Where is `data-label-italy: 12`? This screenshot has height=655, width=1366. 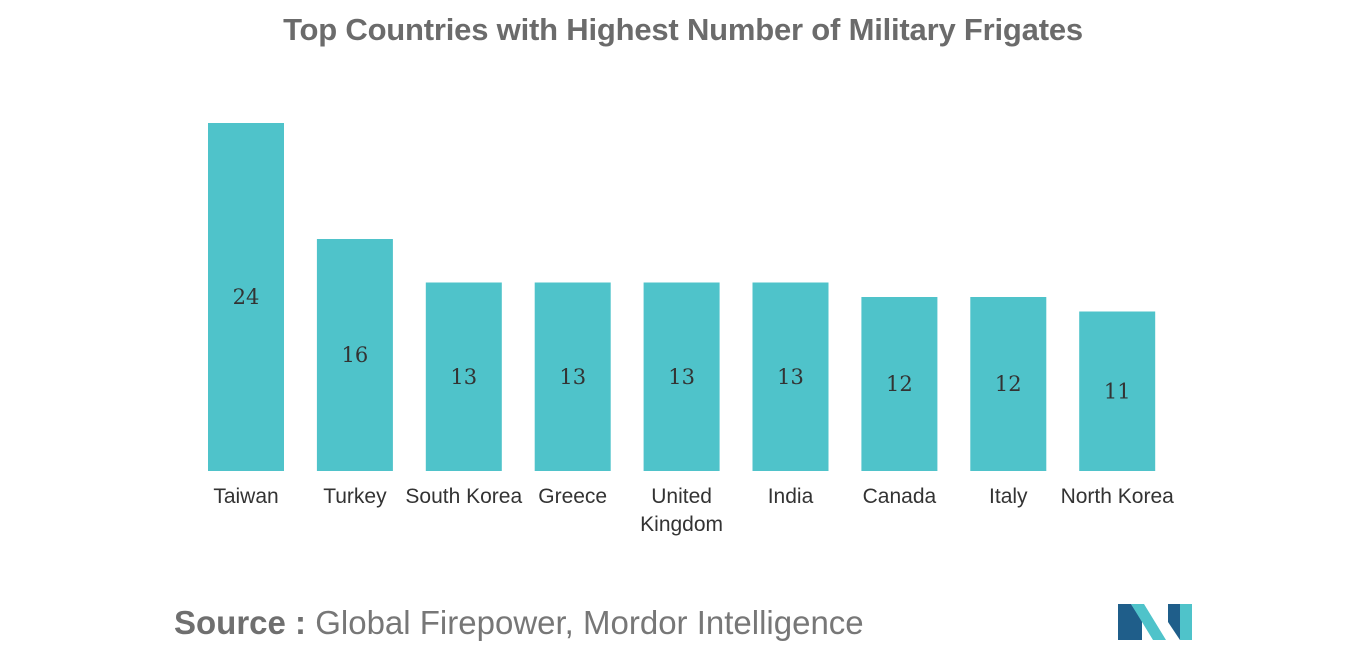 data-label-italy: 12 is located at coordinates (1008, 384).